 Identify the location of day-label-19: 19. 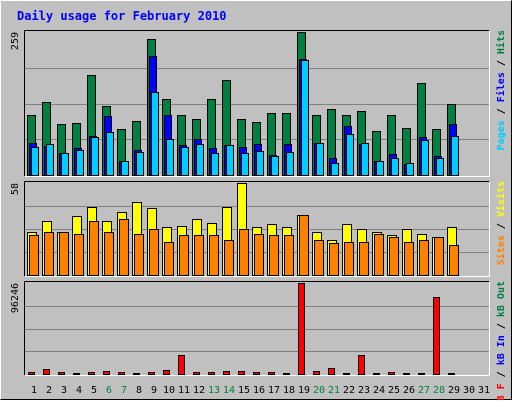
(304, 390).